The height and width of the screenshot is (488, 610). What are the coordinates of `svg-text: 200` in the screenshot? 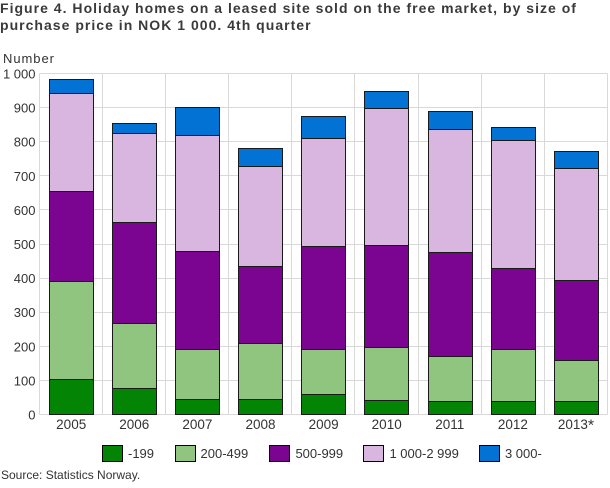 It's located at (25, 346).